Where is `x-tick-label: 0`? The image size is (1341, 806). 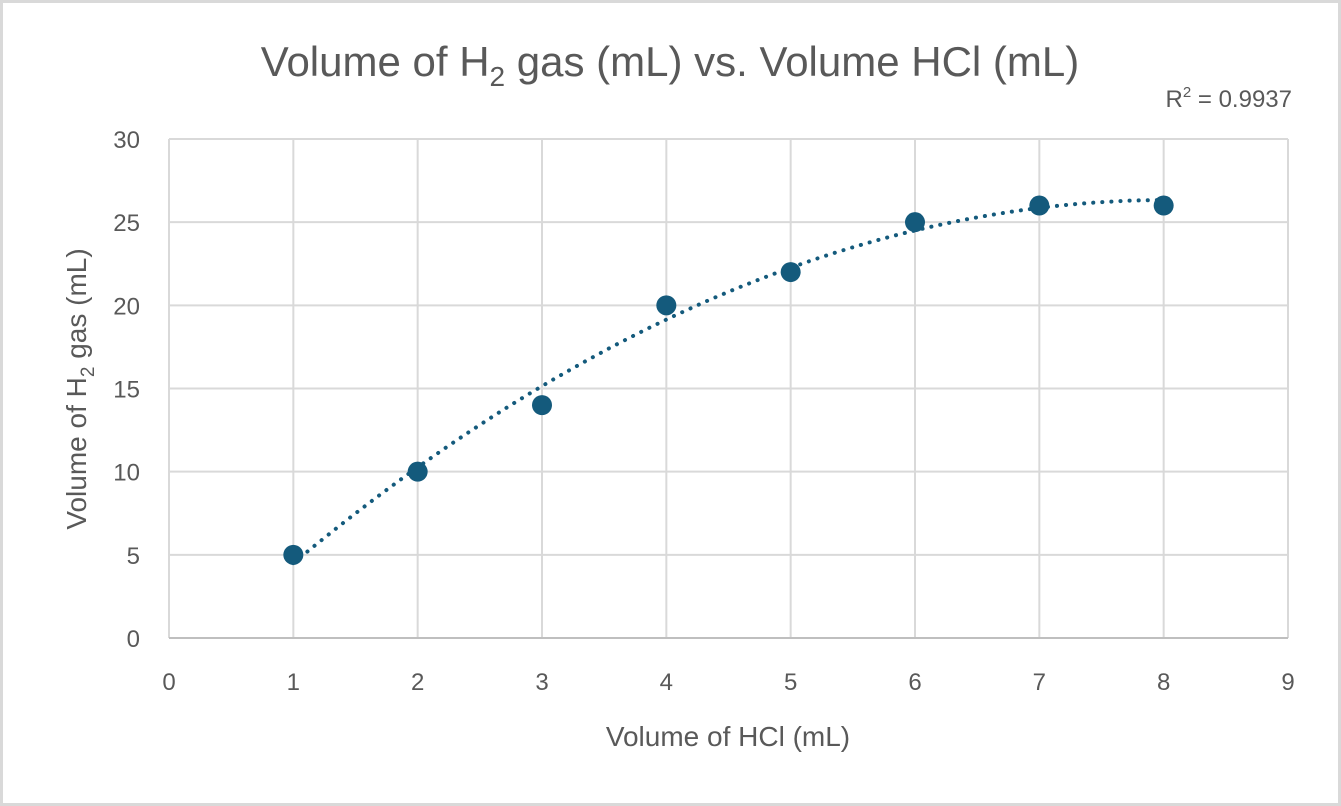 x-tick-label: 0 is located at coordinates (168, 682).